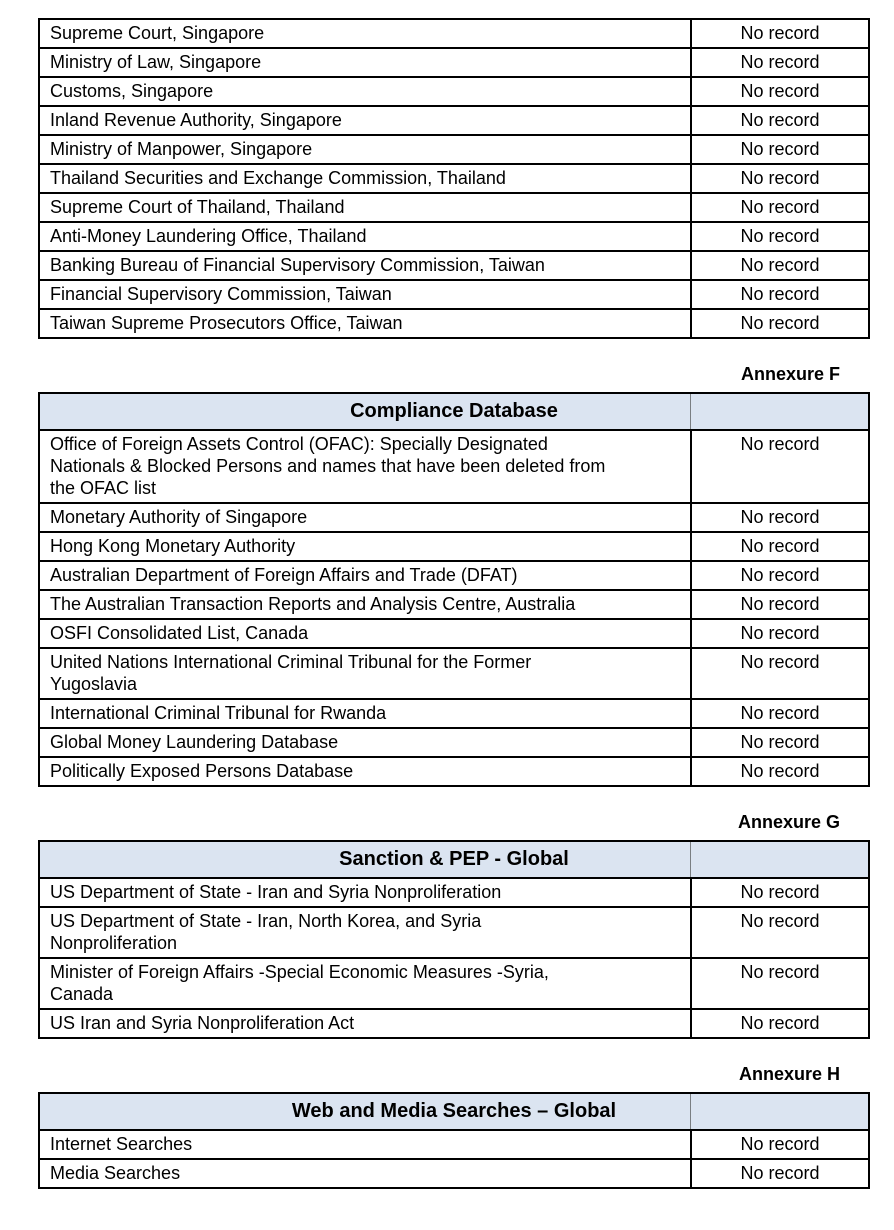 The image size is (894, 1230). What do you see at coordinates (365, 771) in the screenshot?
I see `source-name-cell: Politically Exposed Persons Database` at bounding box center [365, 771].